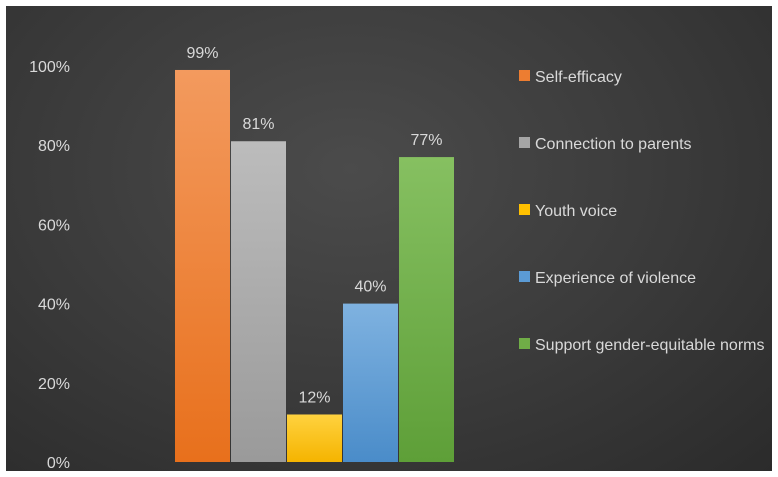 The height and width of the screenshot is (477, 778). Describe the element at coordinates (54, 305) in the screenshot. I see `y-tick-label: 40%` at that location.